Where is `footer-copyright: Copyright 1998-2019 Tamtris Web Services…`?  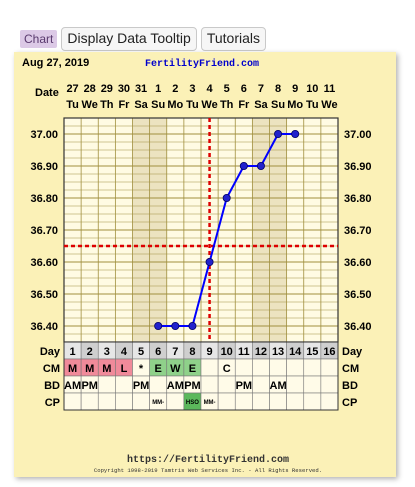
footer-copyright: Copyright 1998-2019 Tamtris Web Services… is located at coordinates (208, 470).